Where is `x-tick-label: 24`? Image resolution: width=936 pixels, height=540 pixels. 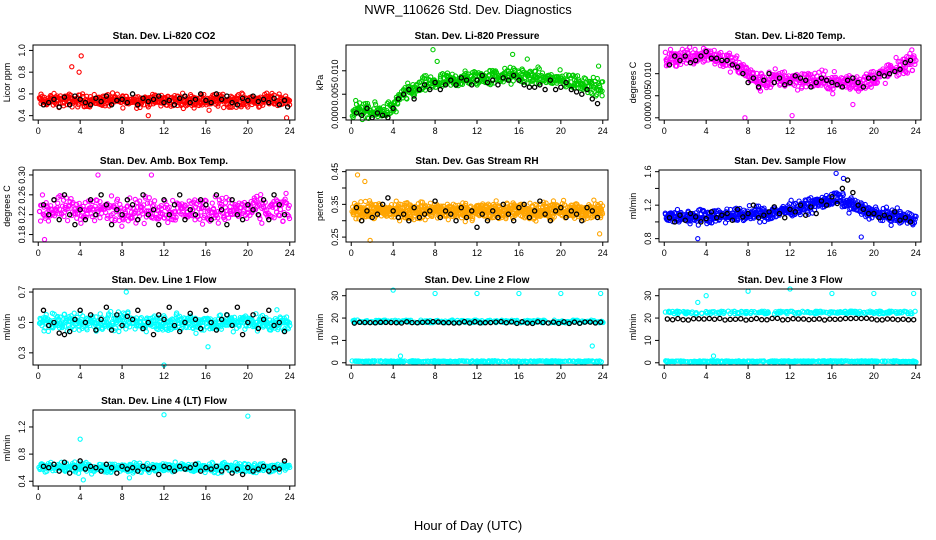 x-tick-label: 24 is located at coordinates (916, 253).